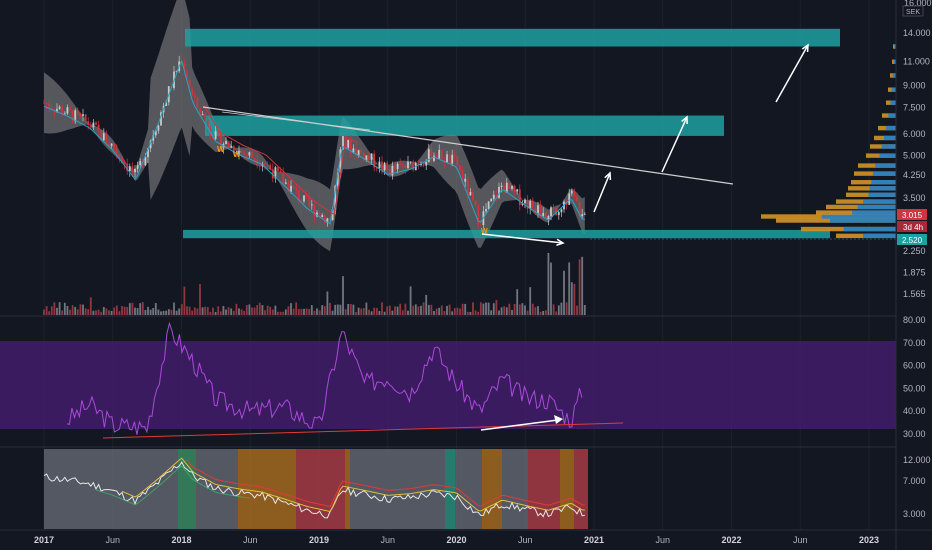 The width and height of the screenshot is (932, 550). What do you see at coordinates (594, 540) in the screenshot?
I see `time-tick-label: 2021` at bounding box center [594, 540].